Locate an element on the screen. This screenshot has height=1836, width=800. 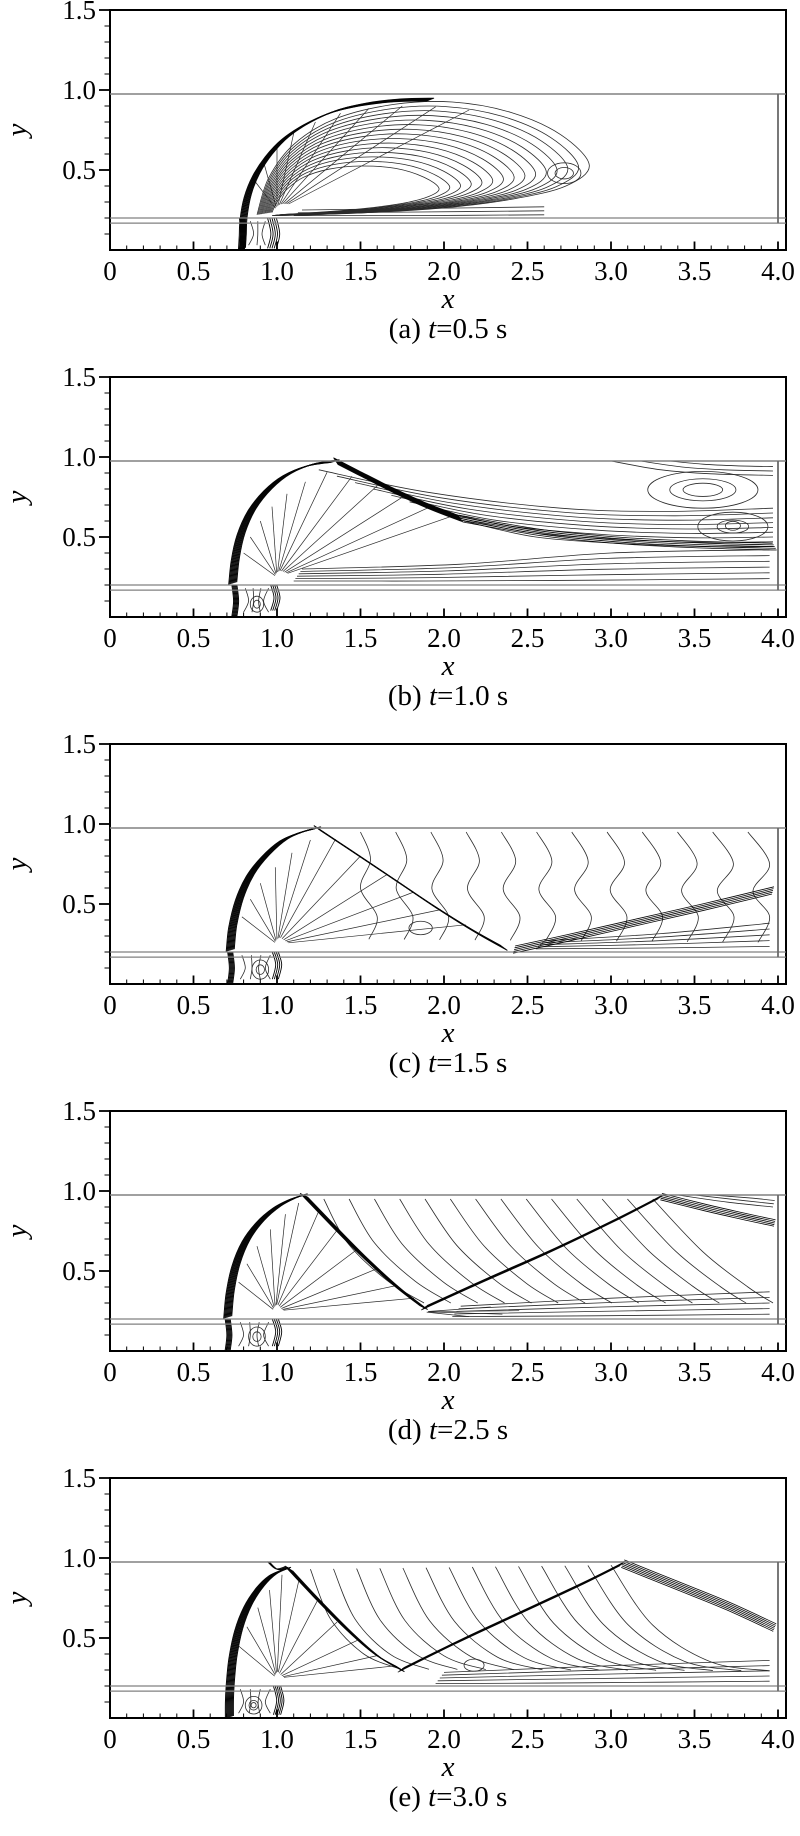
x-axis-title: x is located at coordinates (448, 1398).